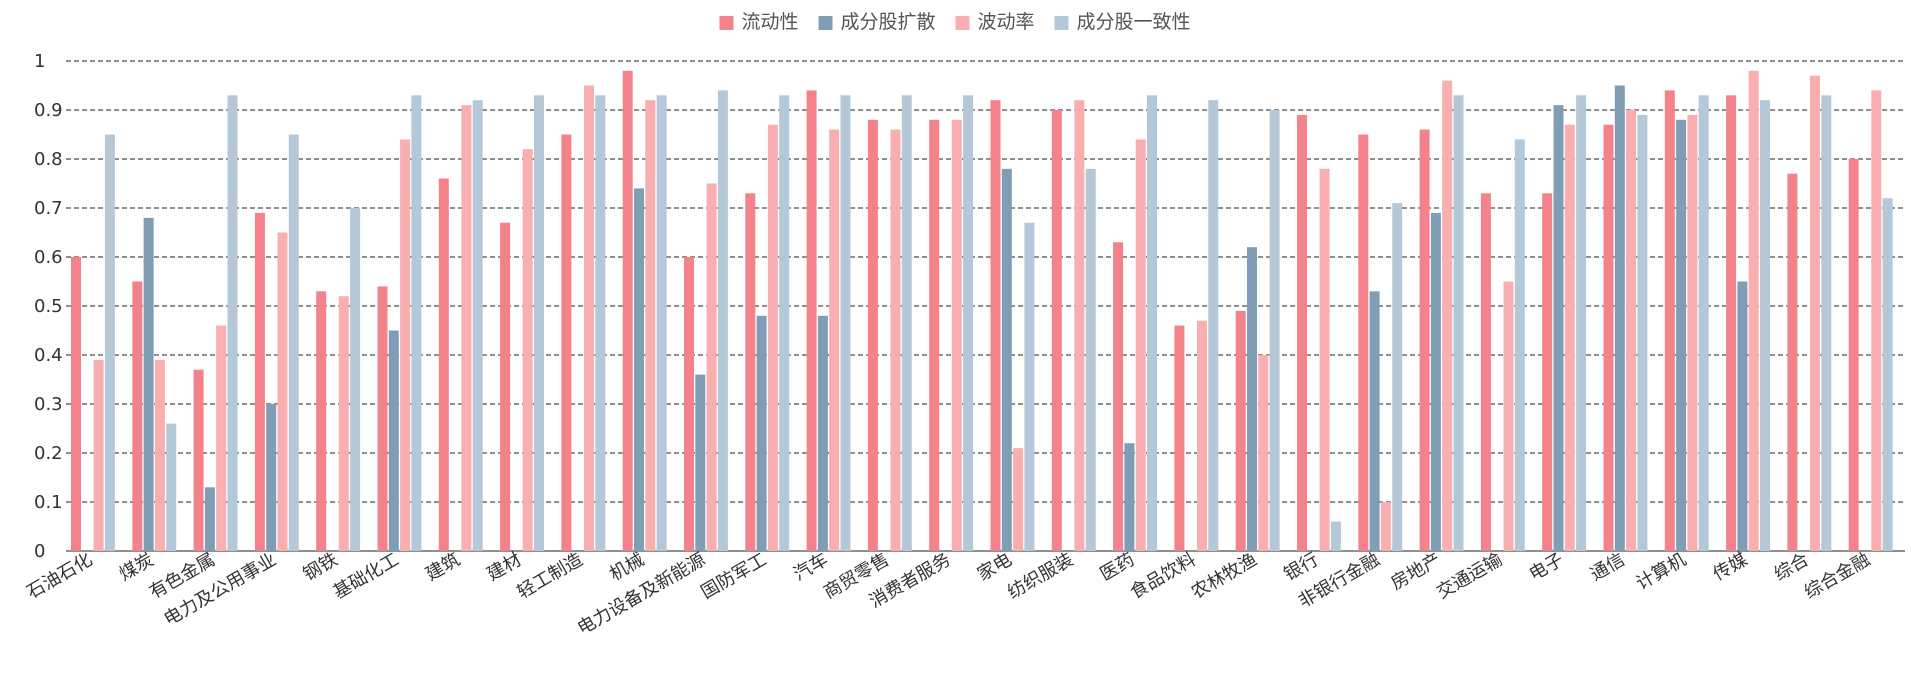 The width and height of the screenshot is (1911, 676). What do you see at coordinates (550, 576) in the screenshot?
I see `x-tick-label: 轻工制造` at bounding box center [550, 576].